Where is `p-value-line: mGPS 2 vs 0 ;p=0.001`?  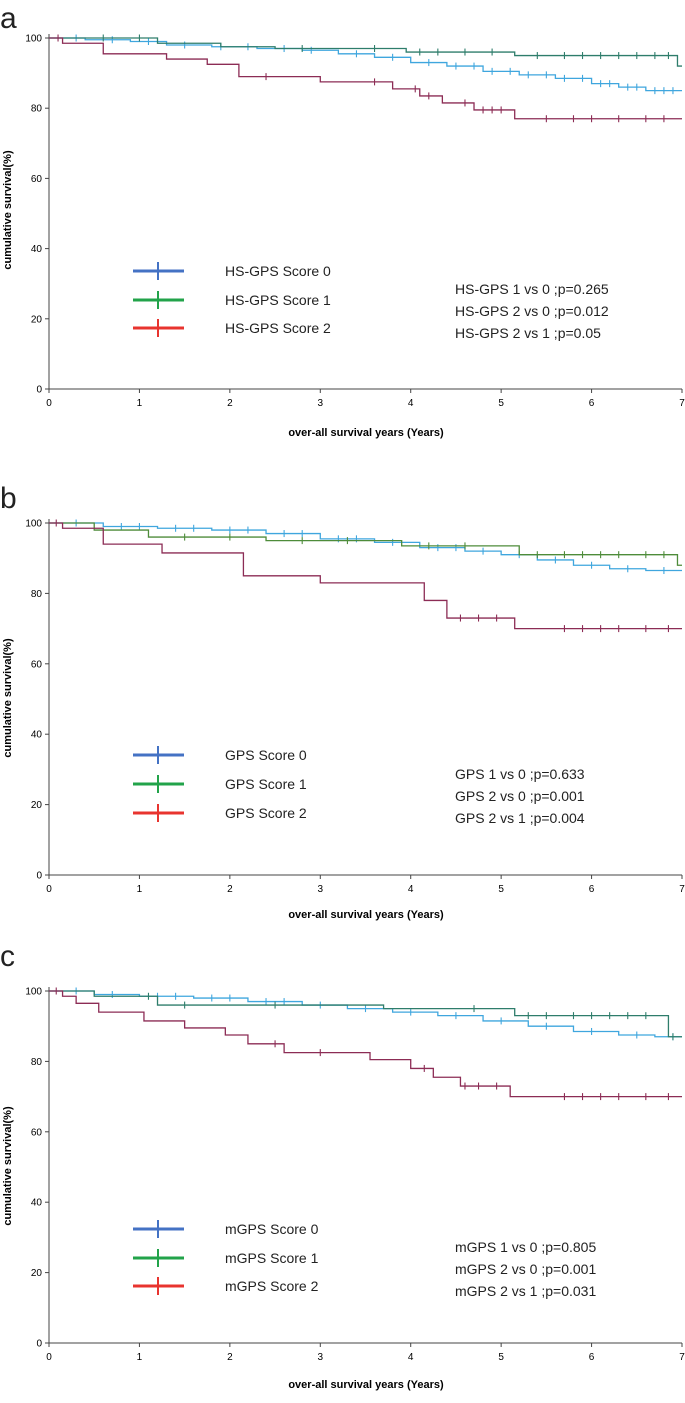 p-value-line: mGPS 2 vs 0 ;p=0.001 is located at coordinates (525, 1269).